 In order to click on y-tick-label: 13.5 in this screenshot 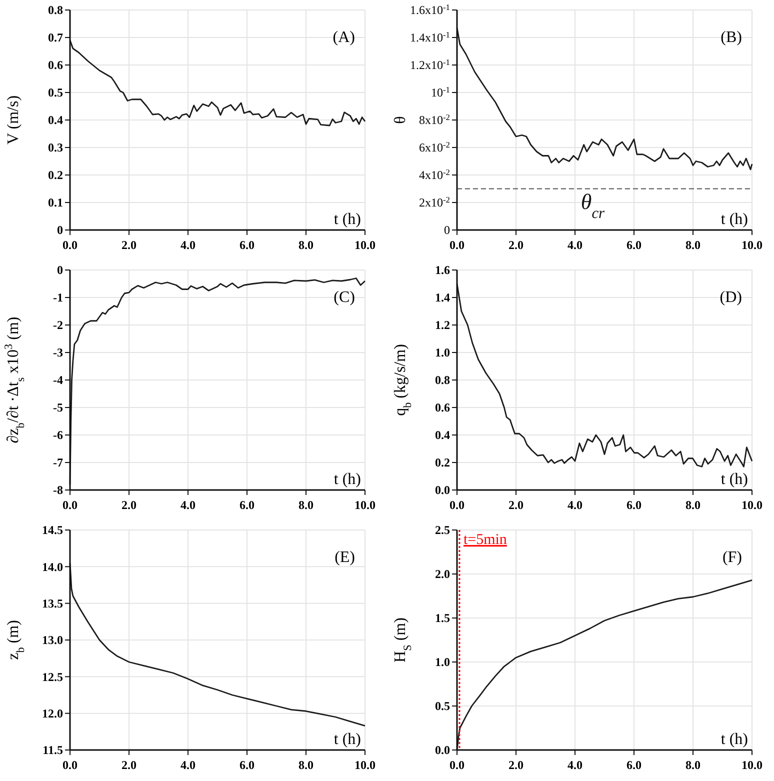, I will do `click(52, 603)`.